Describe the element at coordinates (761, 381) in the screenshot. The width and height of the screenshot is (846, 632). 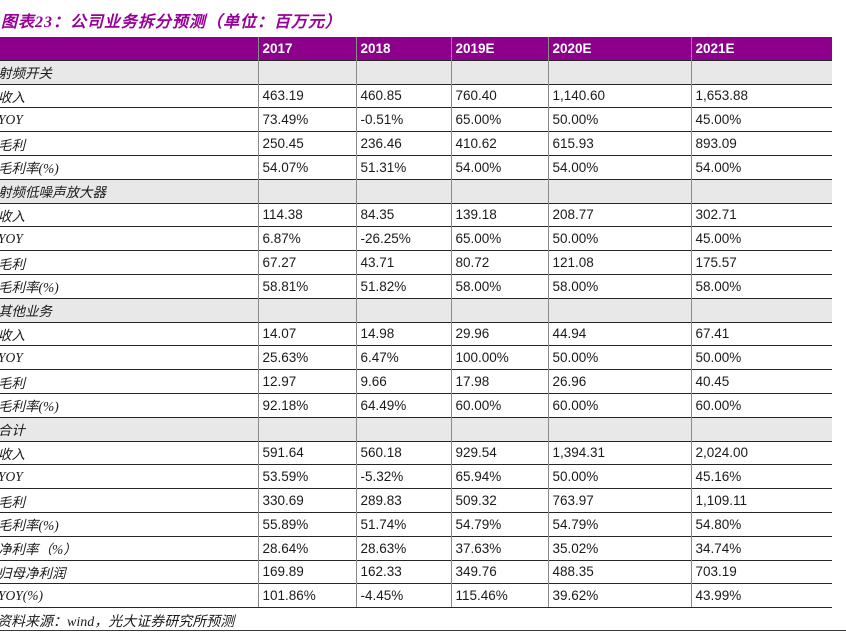
I see `cell-value: 40.45` at that location.